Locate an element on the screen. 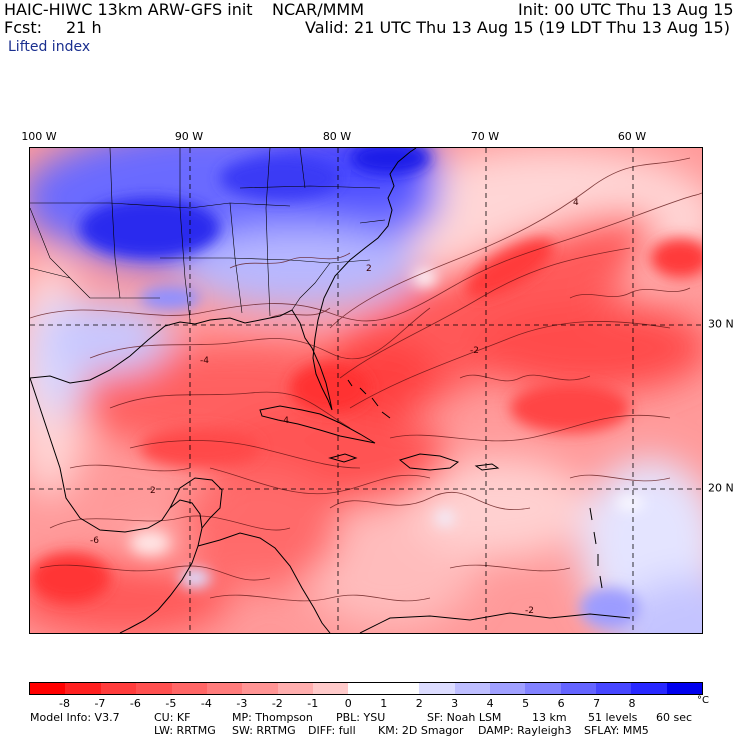  lat-label-30n: 30 N is located at coordinates (721, 324).